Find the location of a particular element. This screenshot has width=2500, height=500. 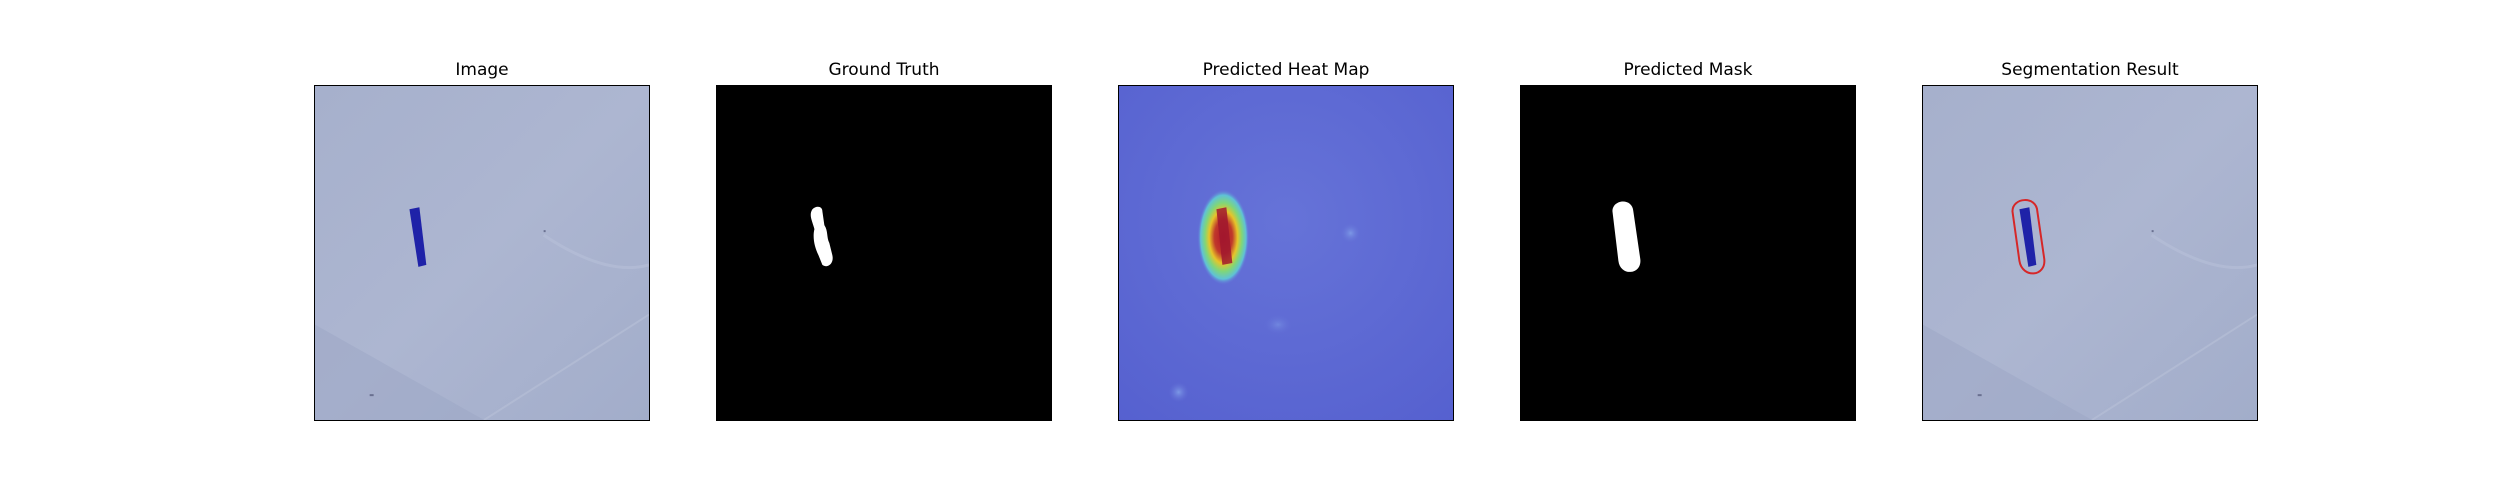

segmentation-result is located at coordinates (2090, 253).